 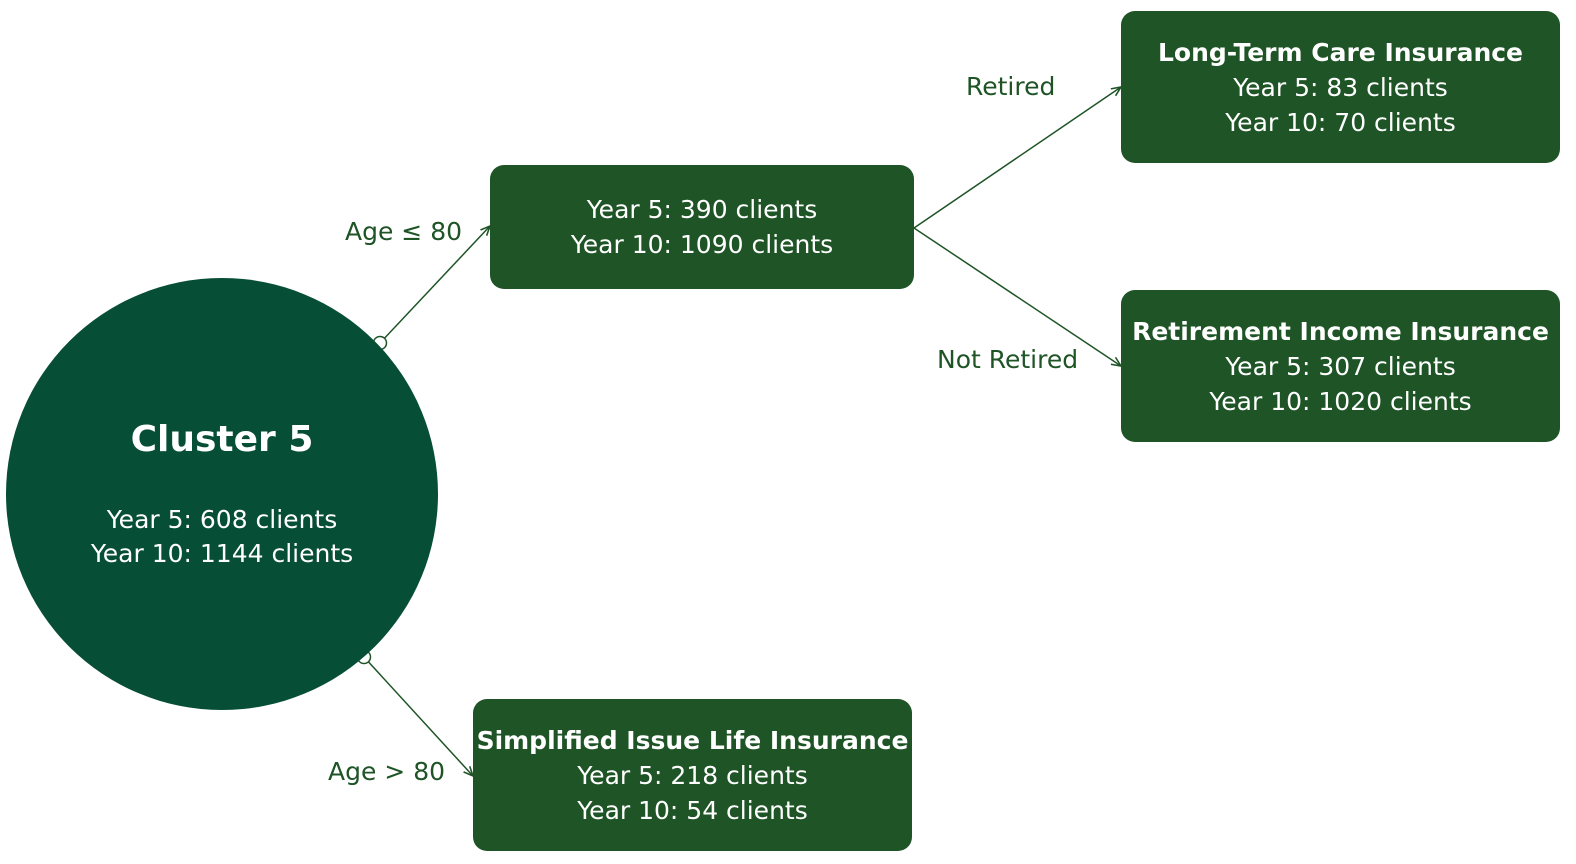 What do you see at coordinates (1017, 158) in the screenshot?
I see `edge-line-retired` at bounding box center [1017, 158].